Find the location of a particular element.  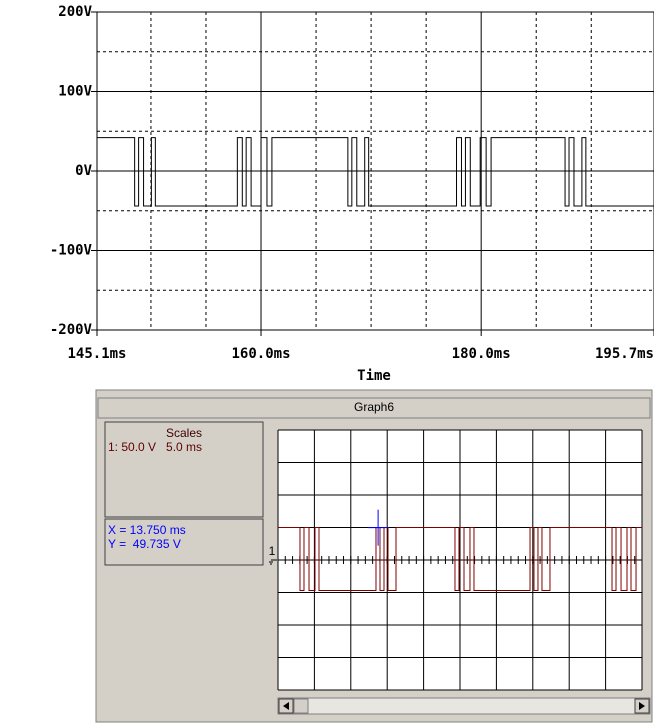

scroll-thumb is located at coordinates (301, 706).